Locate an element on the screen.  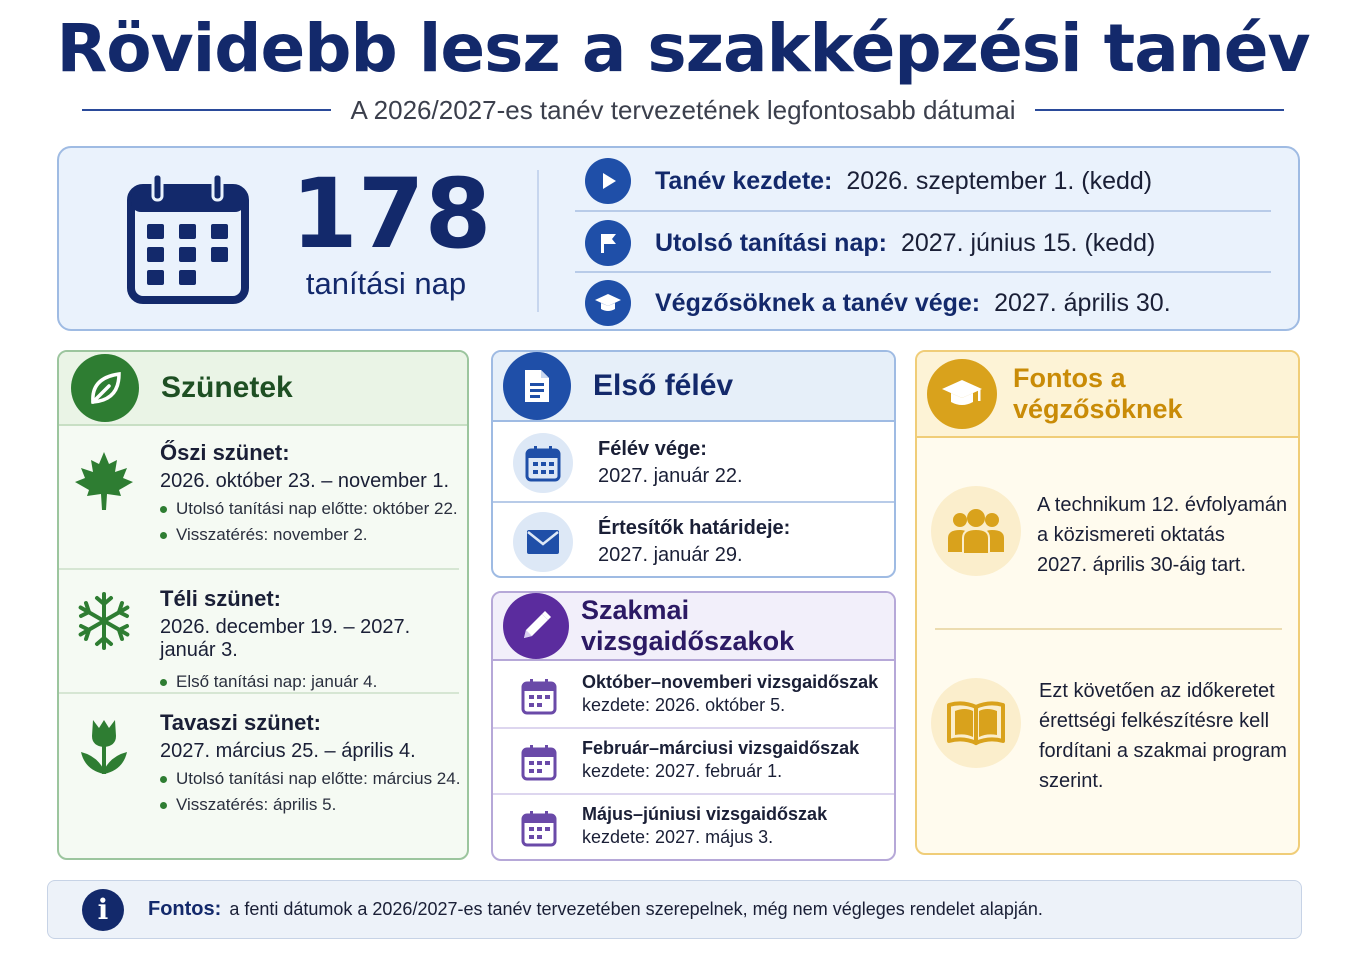
semester-row: Értesítők határideje: 2027. január 29. is located at coordinates (693, 539).